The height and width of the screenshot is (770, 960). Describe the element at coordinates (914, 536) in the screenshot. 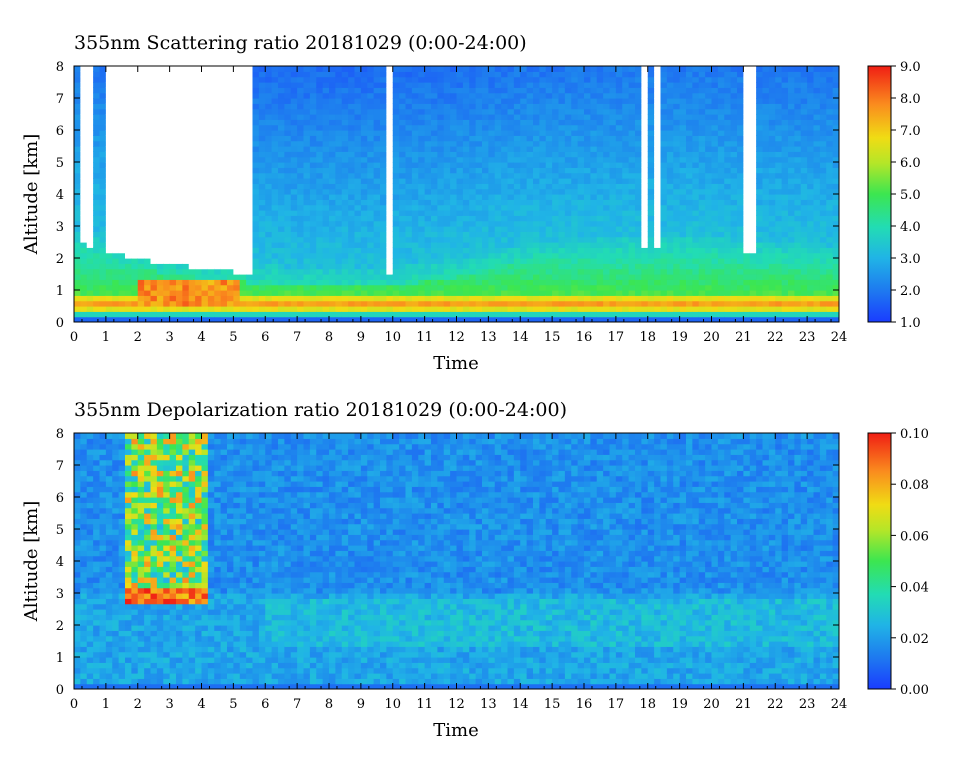

I see `colorbar-tick-label: 0.06` at that location.